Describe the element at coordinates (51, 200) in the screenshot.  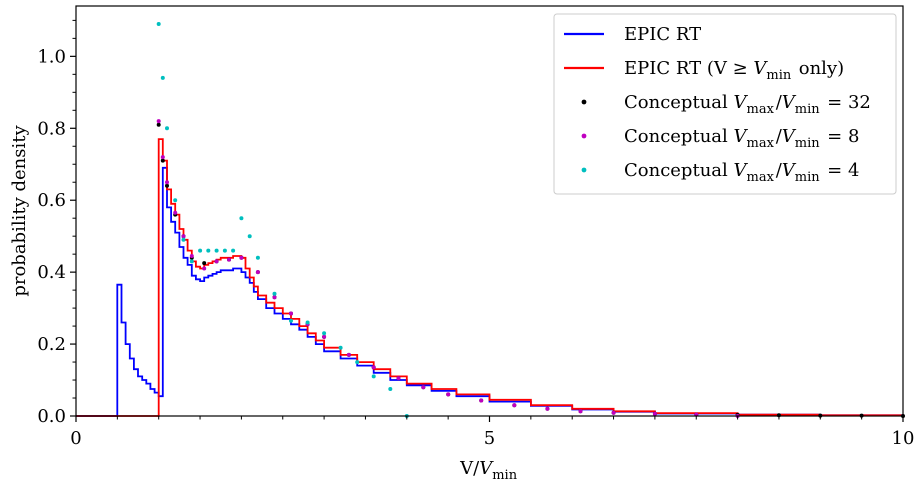
I see `y-tick-label: 0.6` at that location.